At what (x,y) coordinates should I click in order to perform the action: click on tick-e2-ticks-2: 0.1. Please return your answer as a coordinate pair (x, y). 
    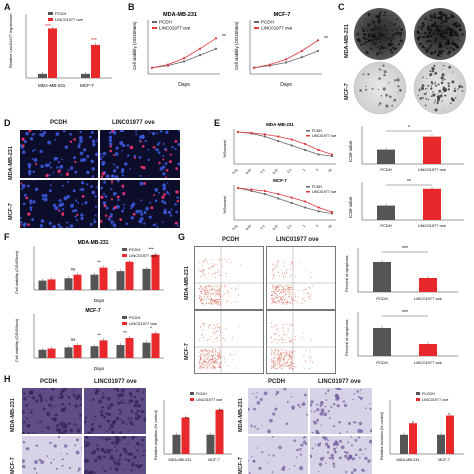
    Looking at the image, I should click on (263, 227).